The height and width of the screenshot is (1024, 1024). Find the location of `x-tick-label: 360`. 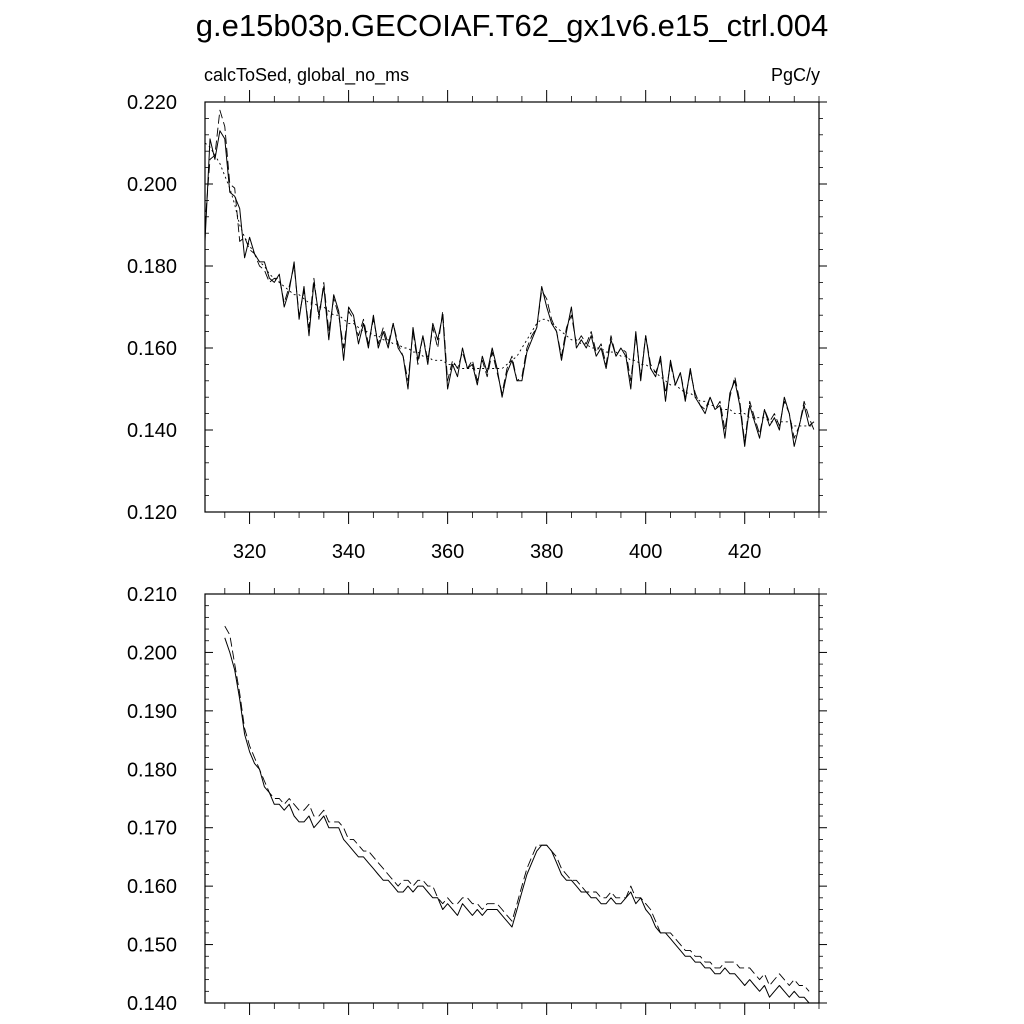

x-tick-label: 360 is located at coordinates (447, 552).